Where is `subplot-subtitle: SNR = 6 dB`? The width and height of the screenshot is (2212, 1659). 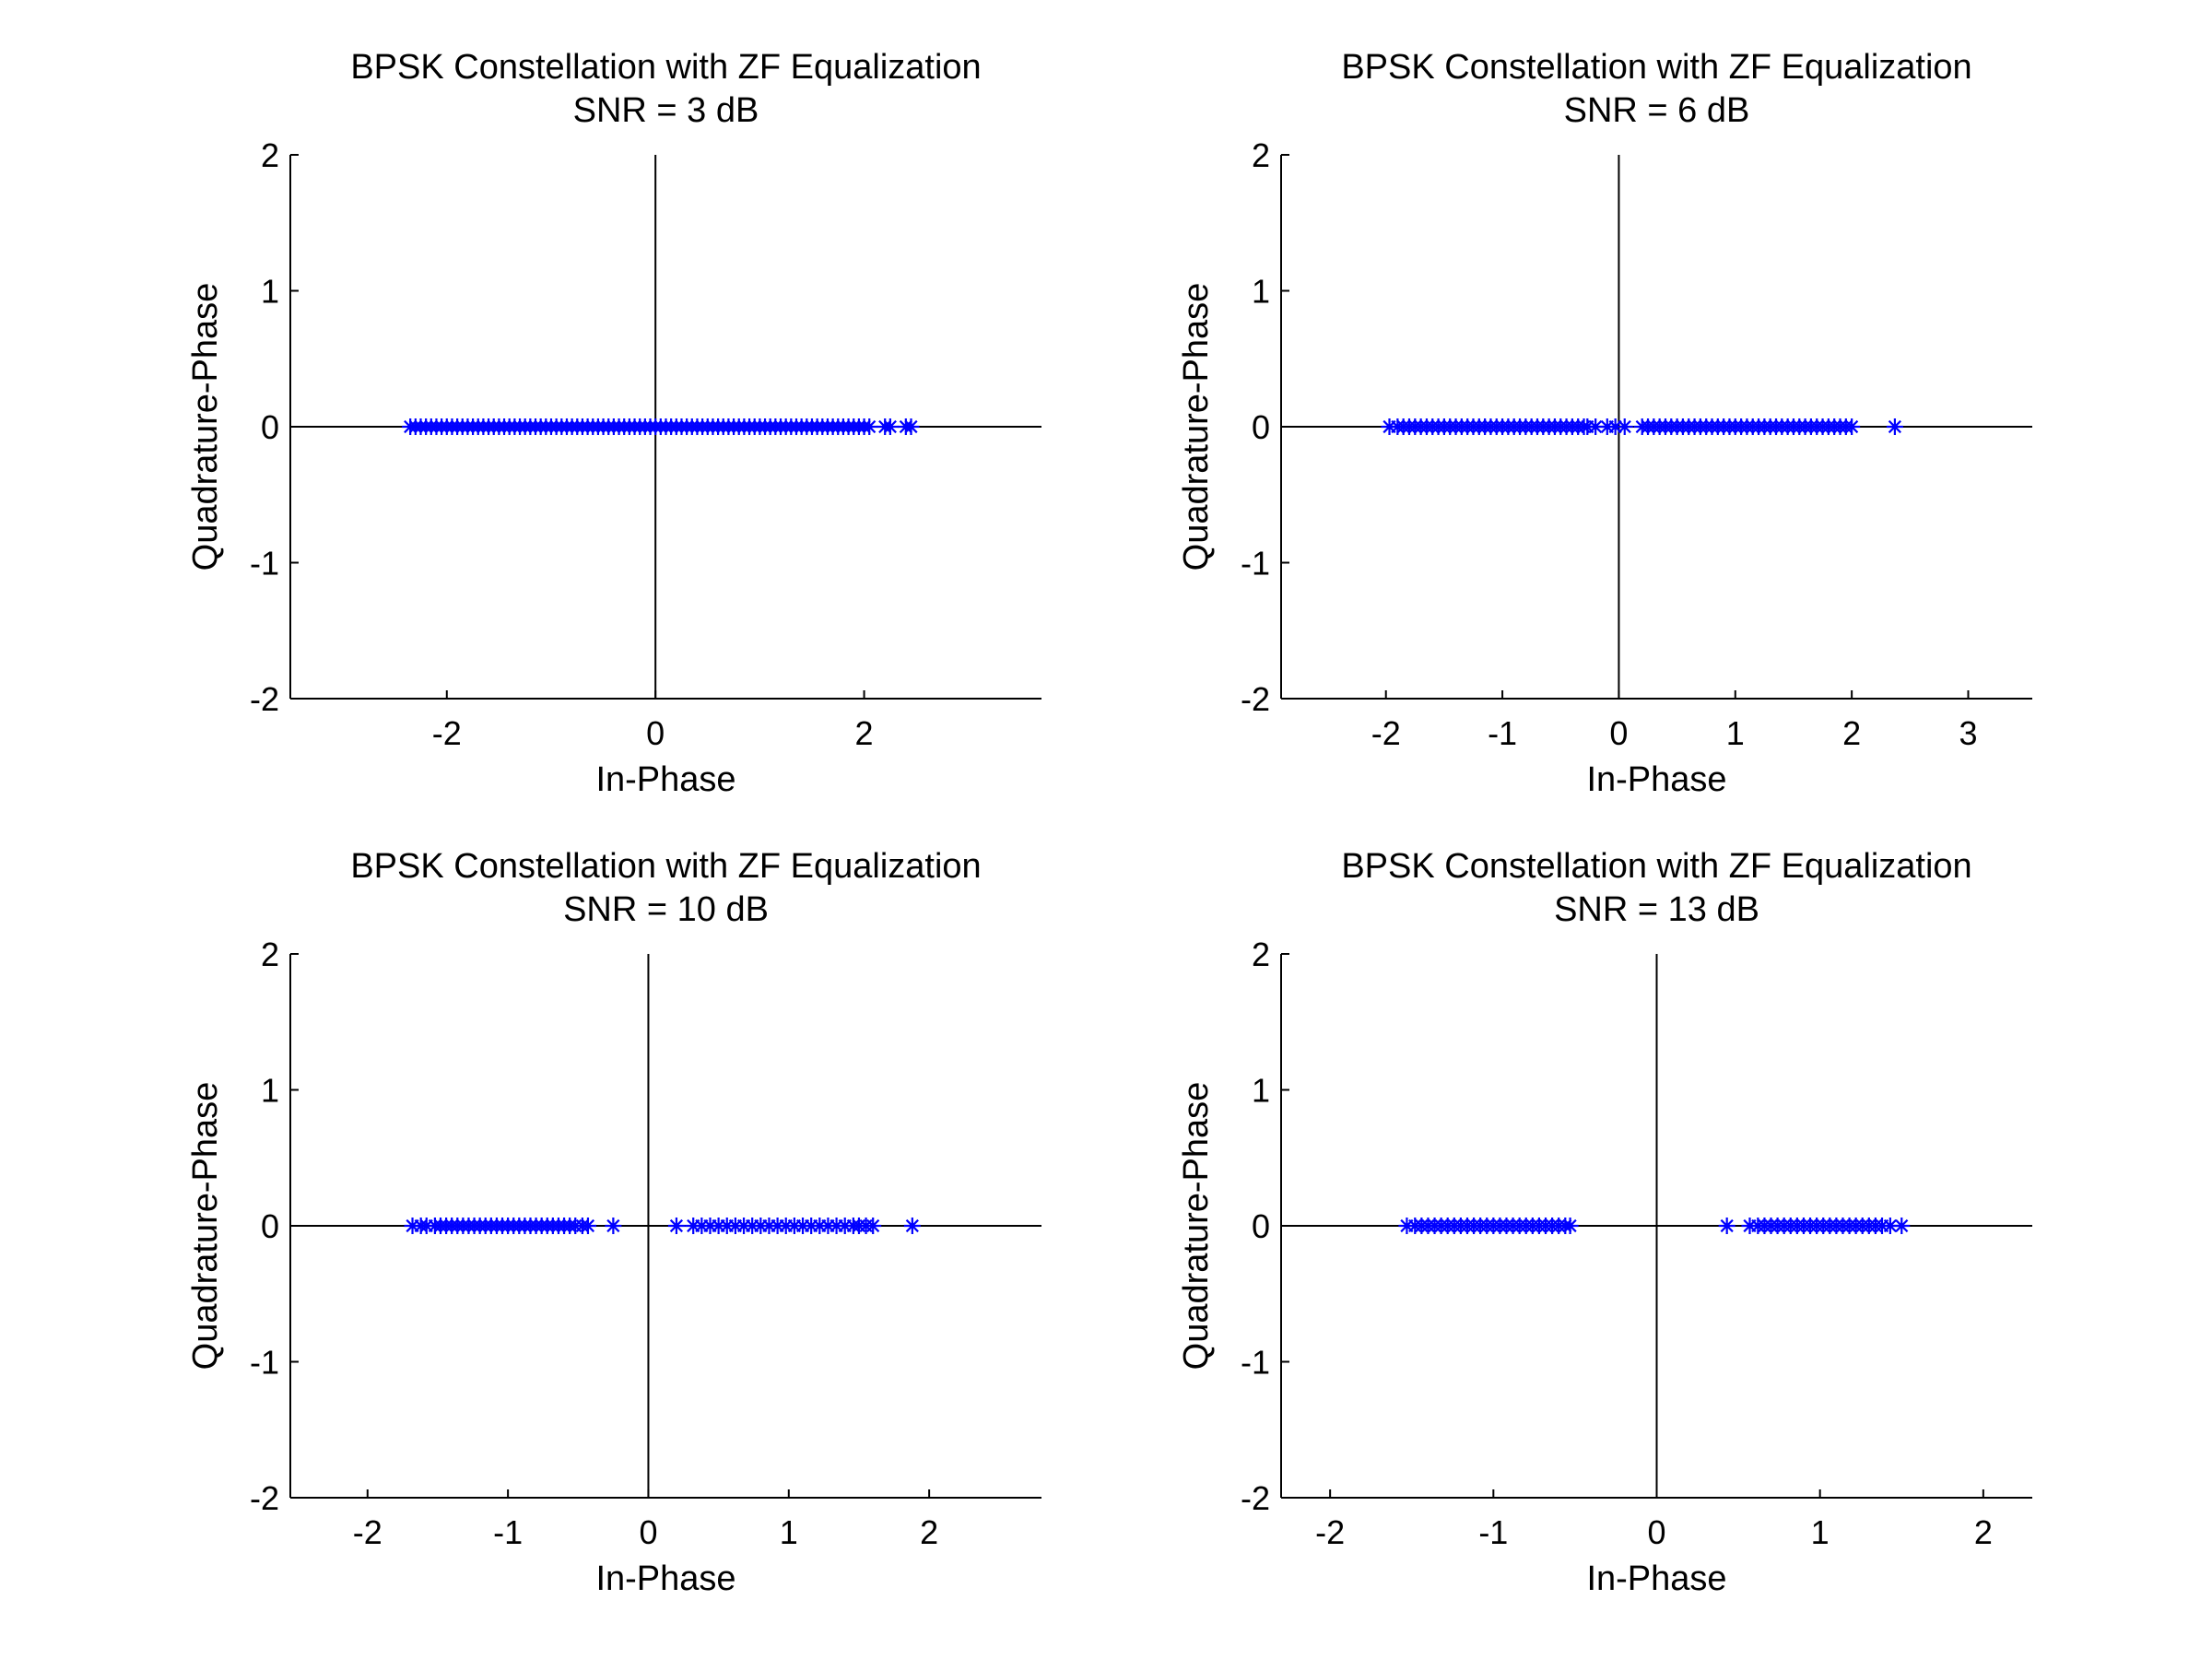
subplot-subtitle: SNR = 6 dB is located at coordinates (1657, 110).